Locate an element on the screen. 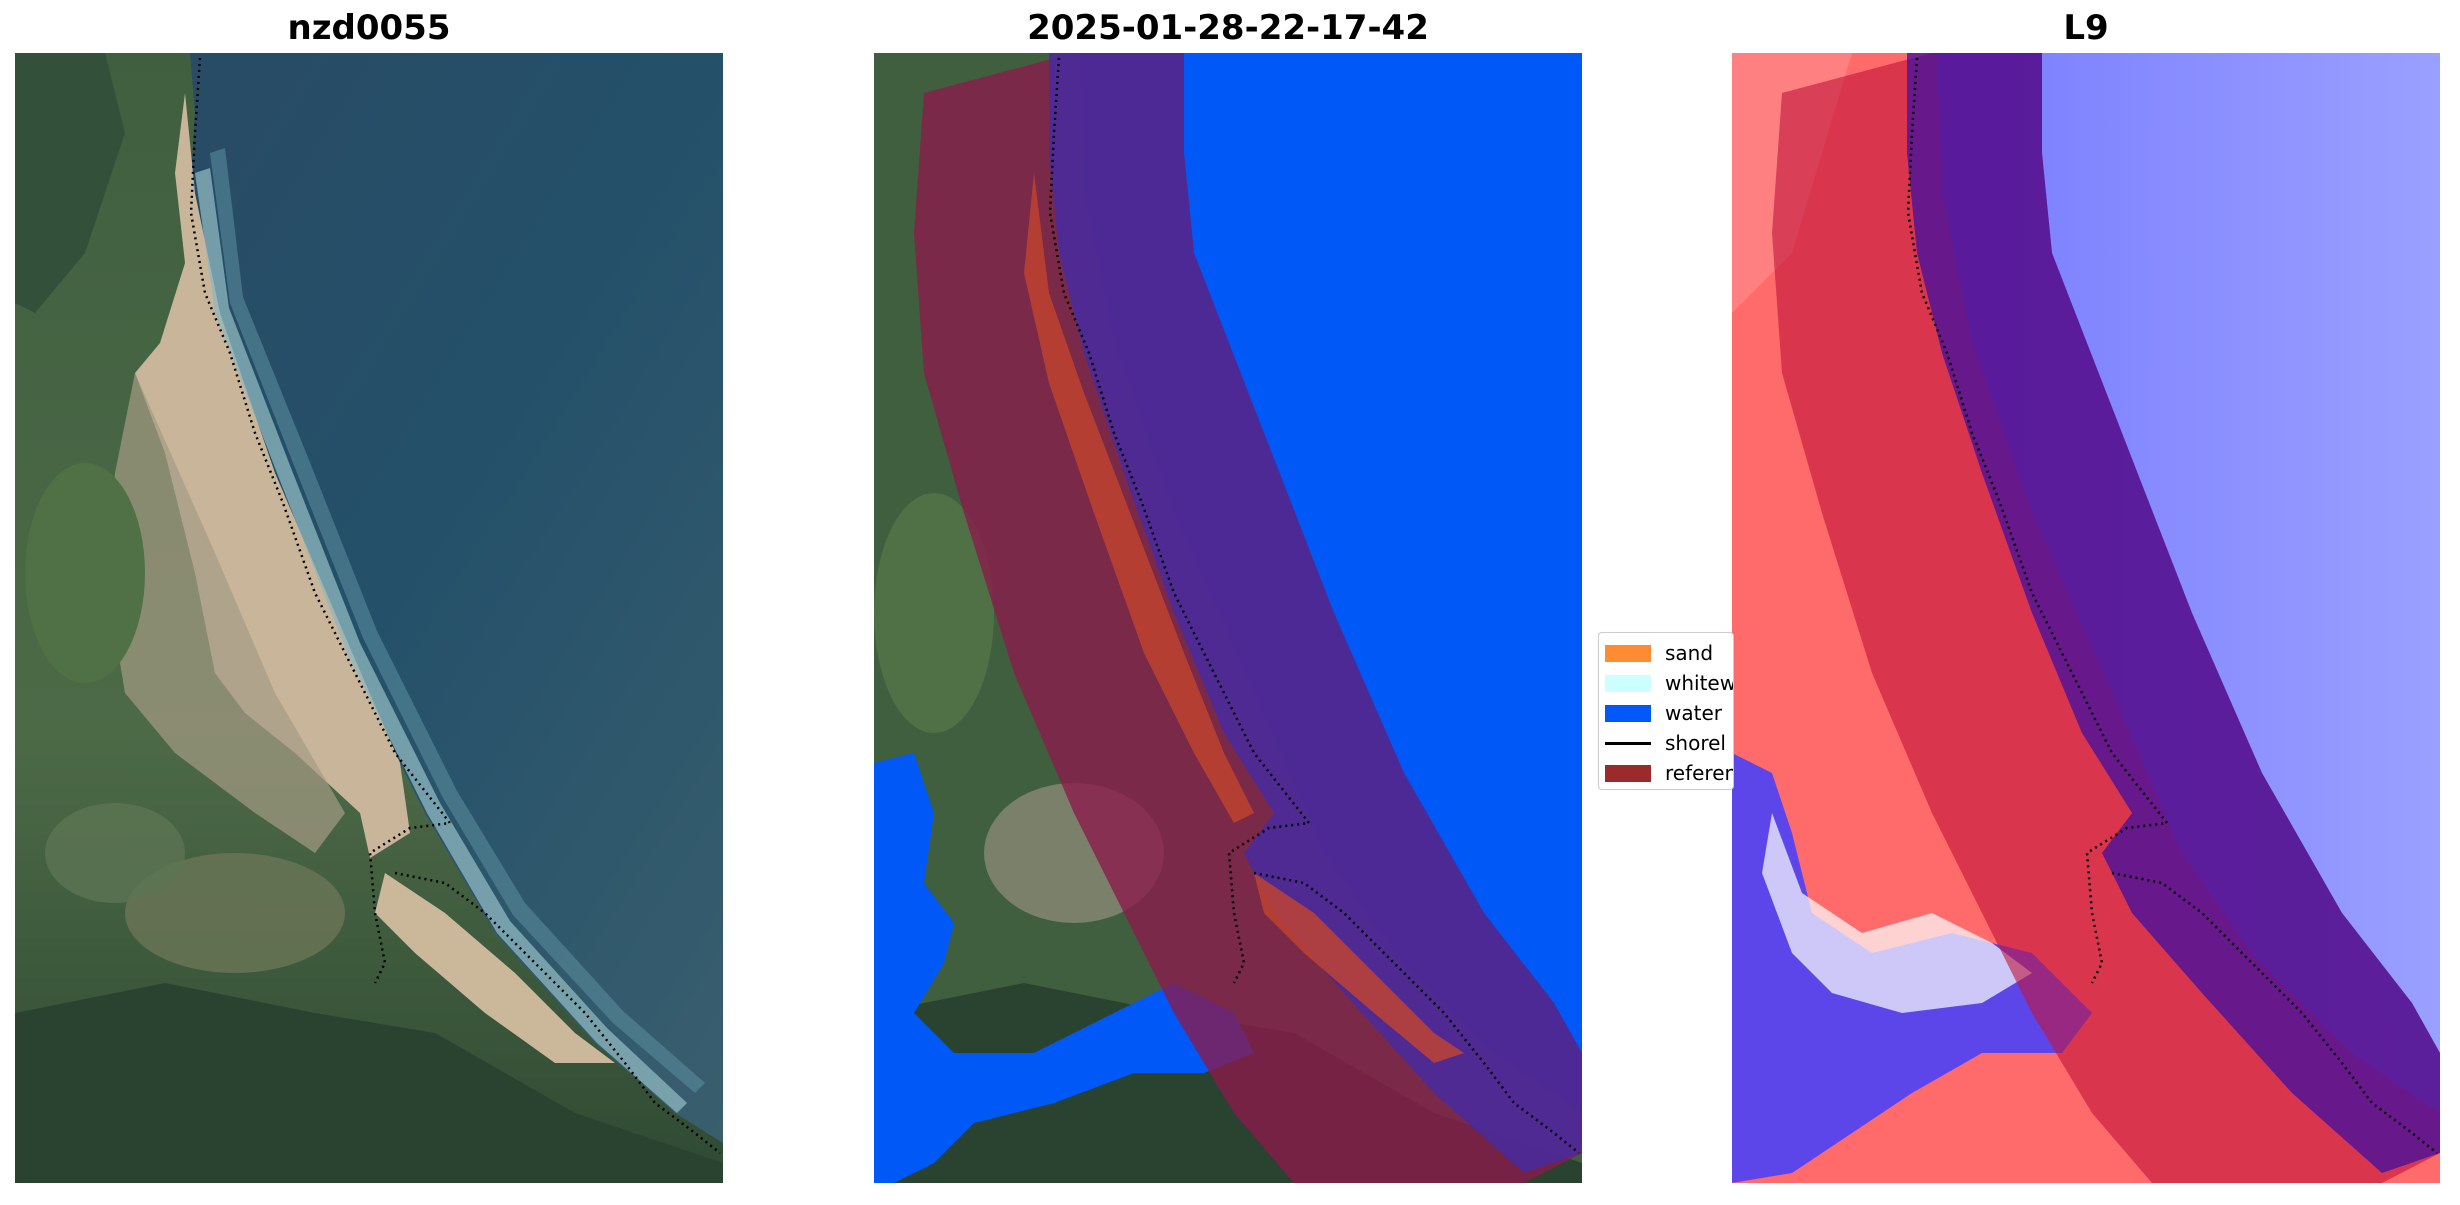 The height and width of the screenshot is (1205, 2460). legend-label: sand is located at coordinates (1689, 653).